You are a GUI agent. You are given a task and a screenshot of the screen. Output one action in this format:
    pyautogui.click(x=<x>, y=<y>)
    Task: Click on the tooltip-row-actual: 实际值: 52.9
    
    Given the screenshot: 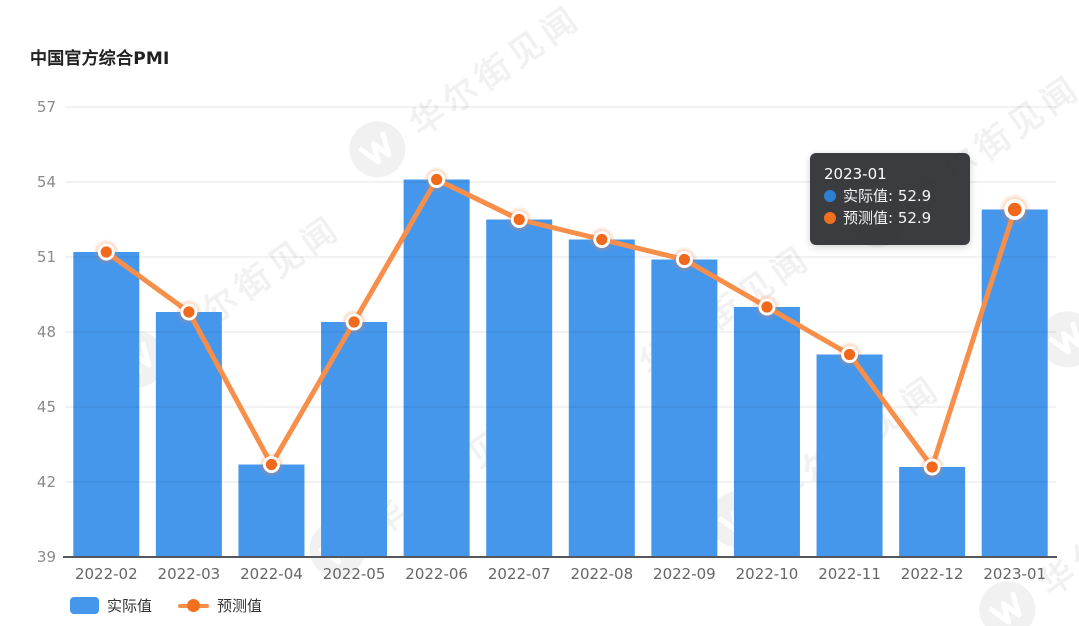 What is the action you would take?
    pyautogui.click(x=891, y=196)
    